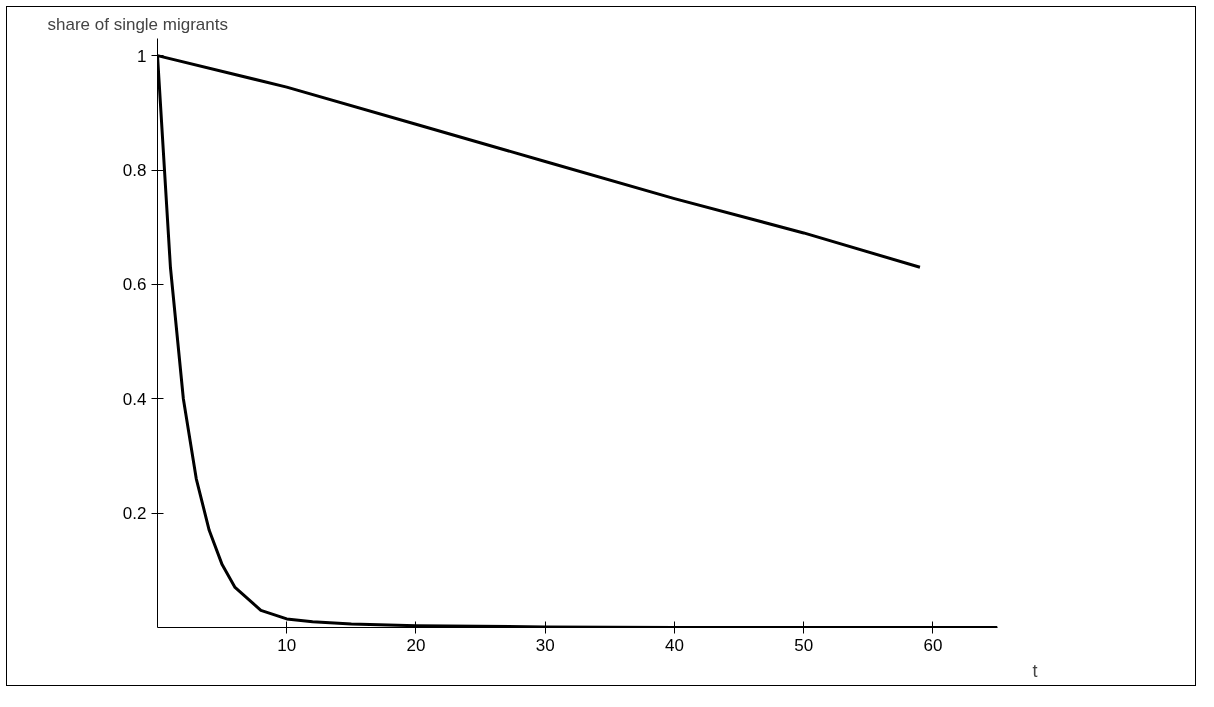 This screenshot has width=1214, height=707. I want to click on y-tick-label: 0.4, so click(134, 399).